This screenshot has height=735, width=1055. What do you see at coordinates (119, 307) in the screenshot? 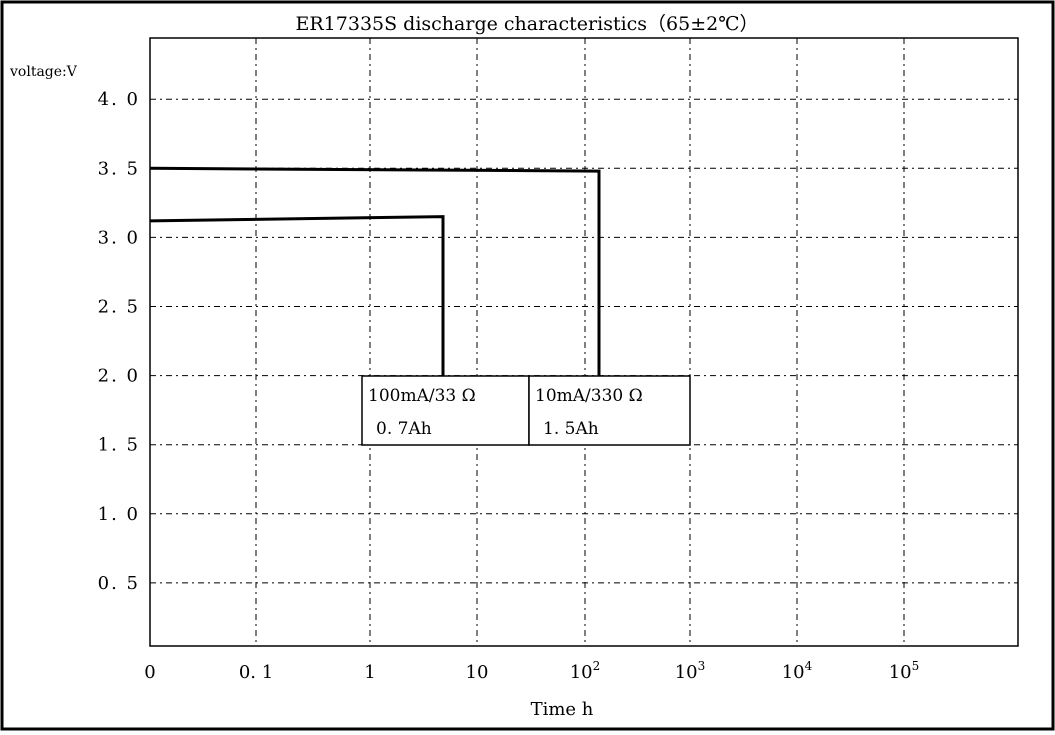
I see `y-tick-label: 2. 5` at bounding box center [119, 307].